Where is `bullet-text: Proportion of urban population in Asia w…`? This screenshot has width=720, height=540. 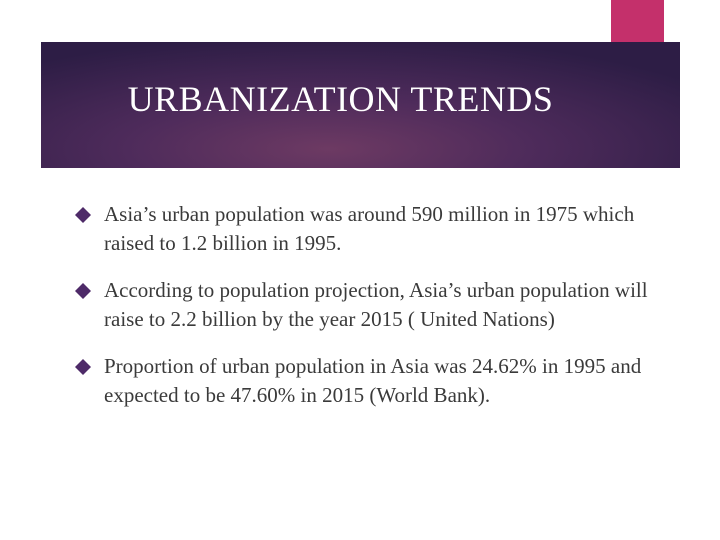 bullet-text: Proportion of urban population in Asia w… is located at coordinates (373, 380).